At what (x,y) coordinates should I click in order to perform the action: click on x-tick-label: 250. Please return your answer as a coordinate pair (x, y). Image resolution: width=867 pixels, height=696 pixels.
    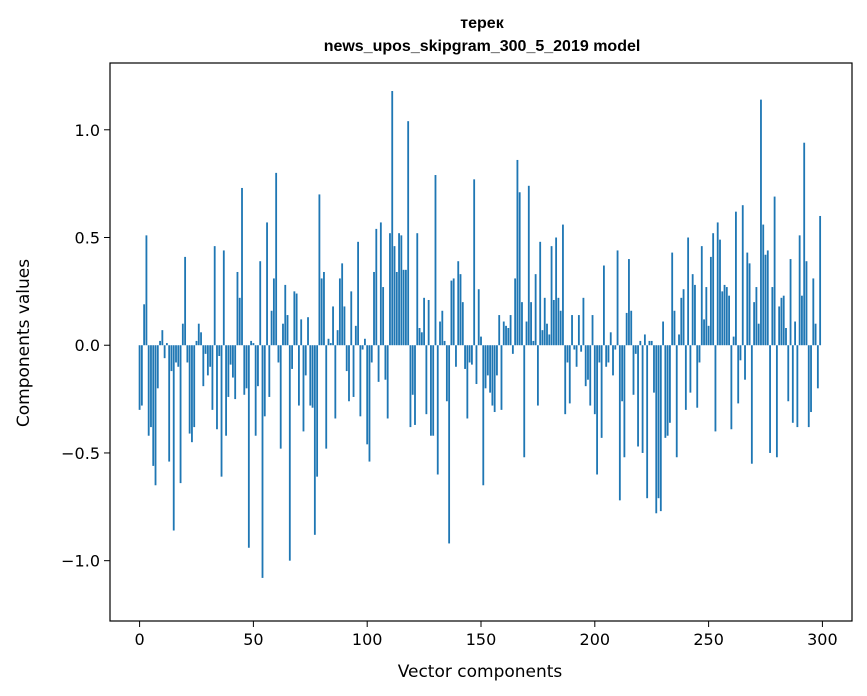
    Looking at the image, I should click on (708, 639).